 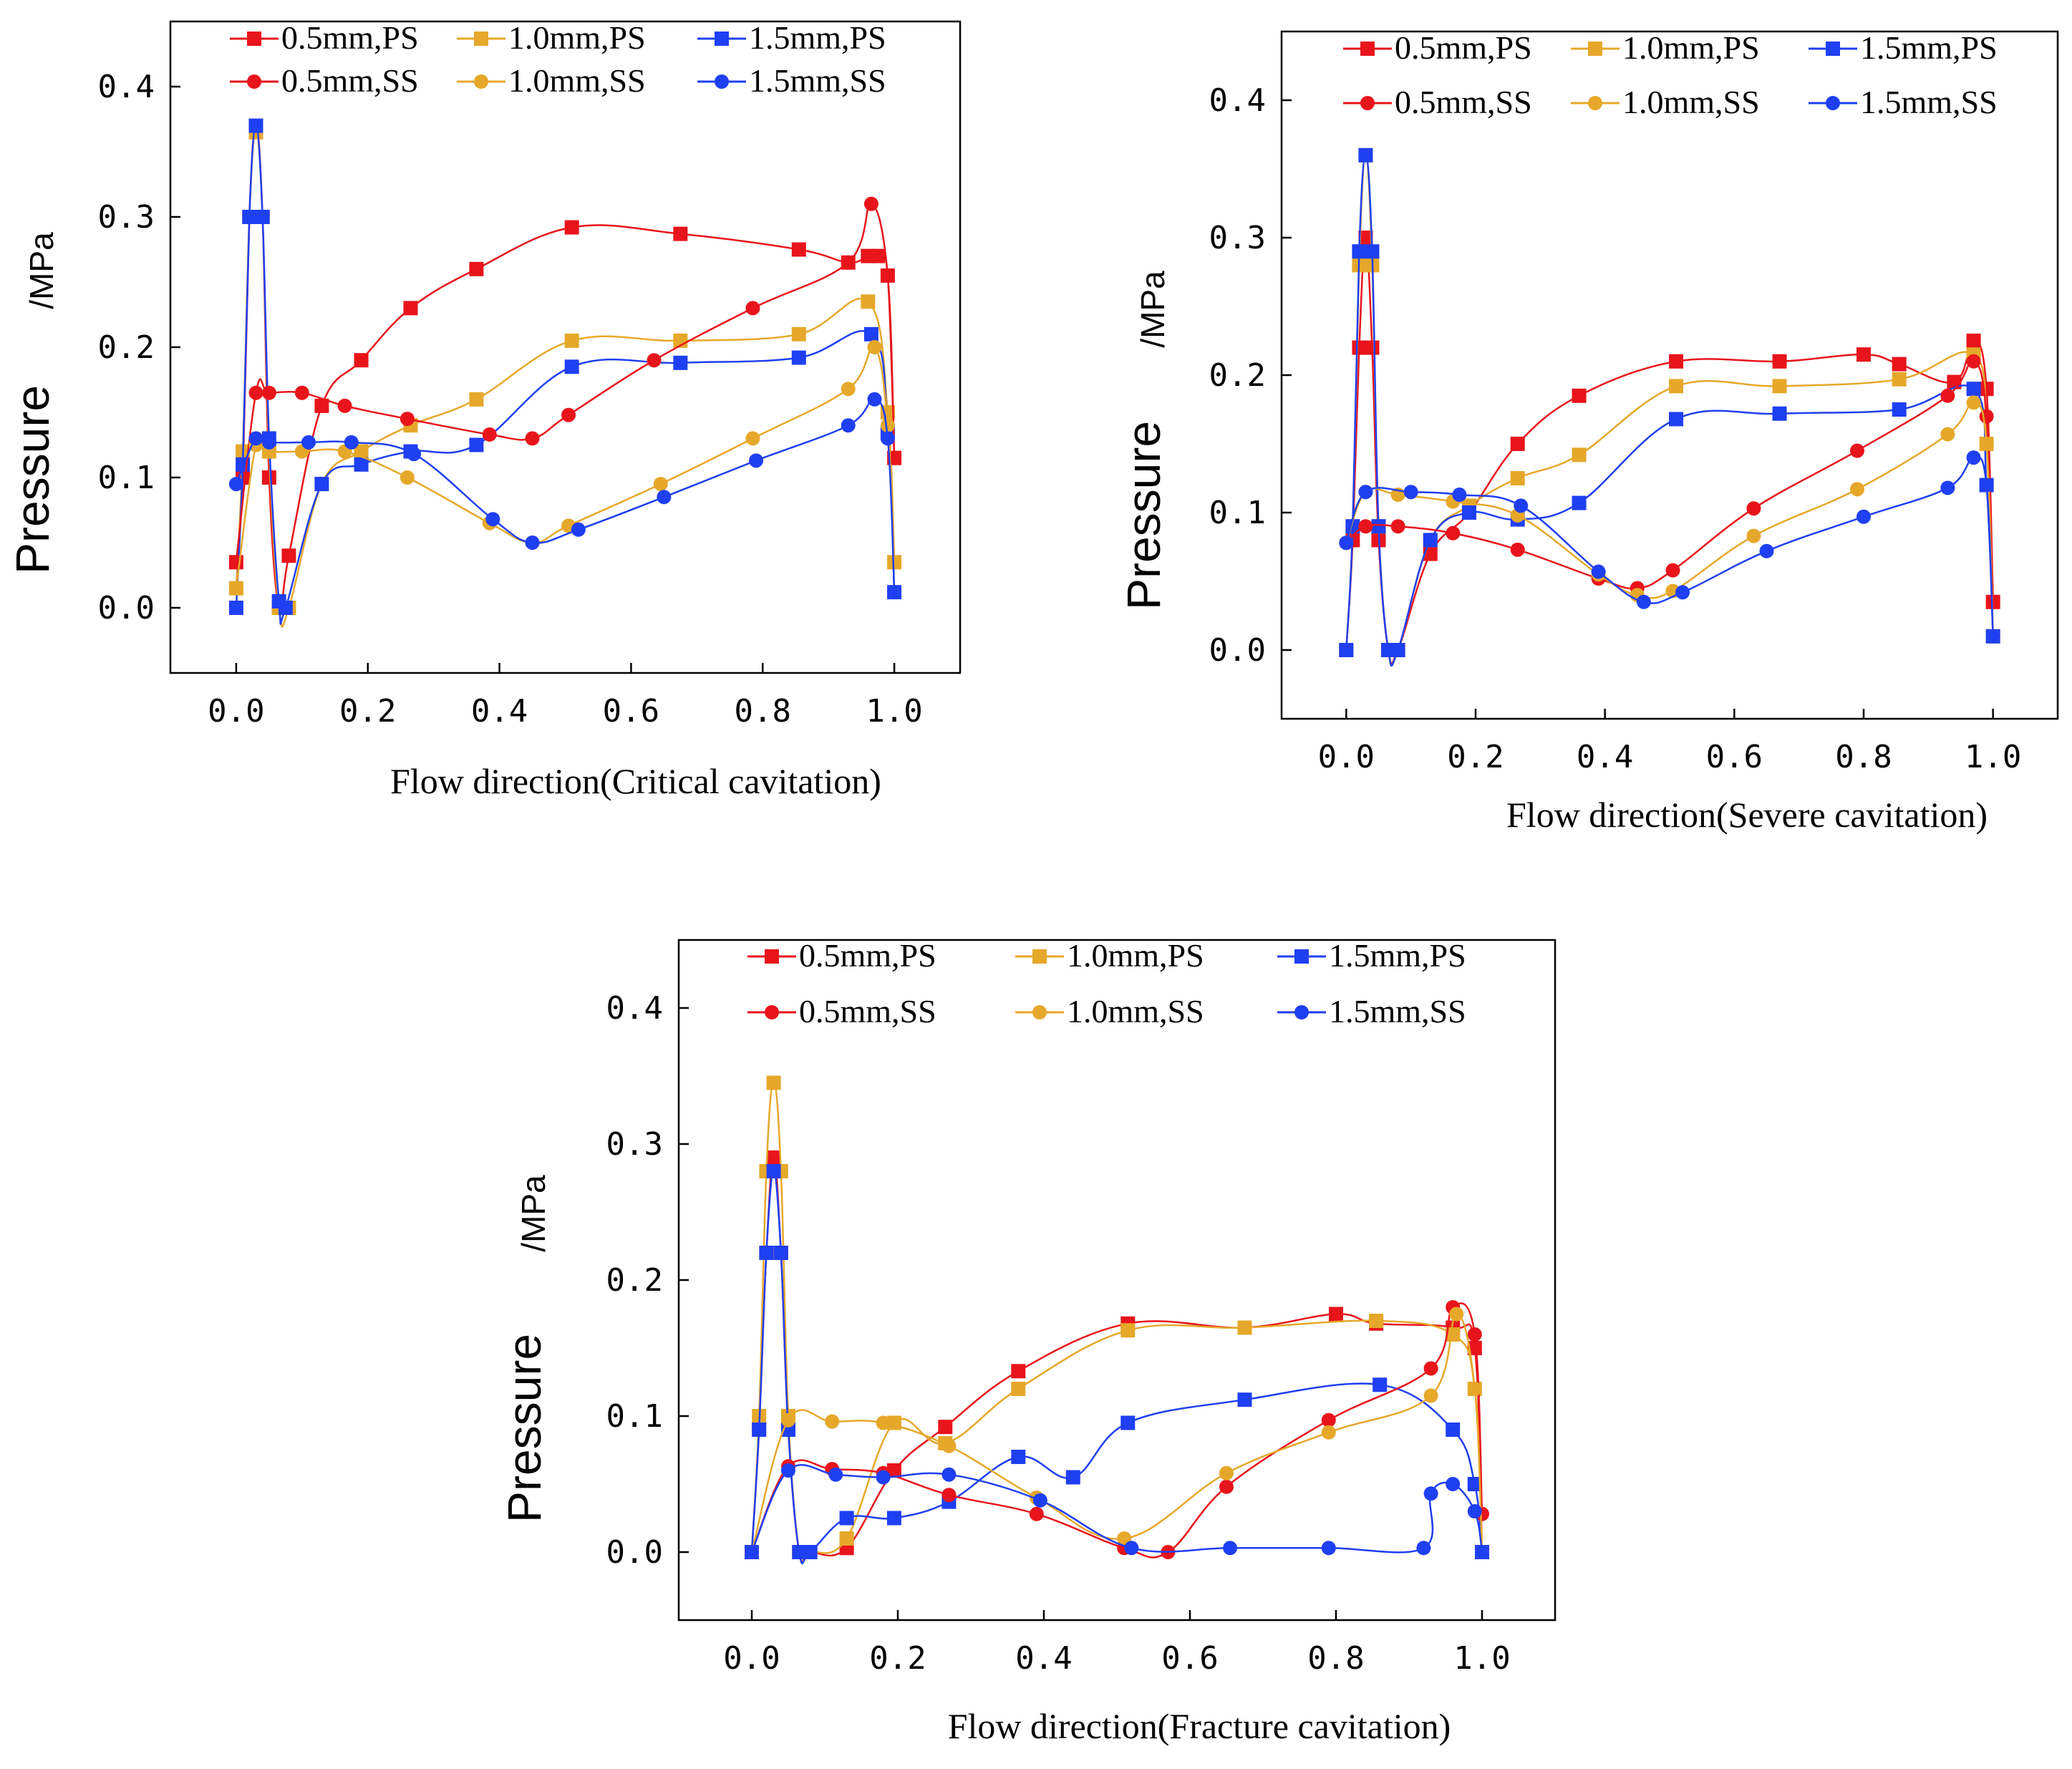 What do you see at coordinates (1669, 547) in the screenshot?
I see `series-1-5mm-ss` at bounding box center [1669, 547].